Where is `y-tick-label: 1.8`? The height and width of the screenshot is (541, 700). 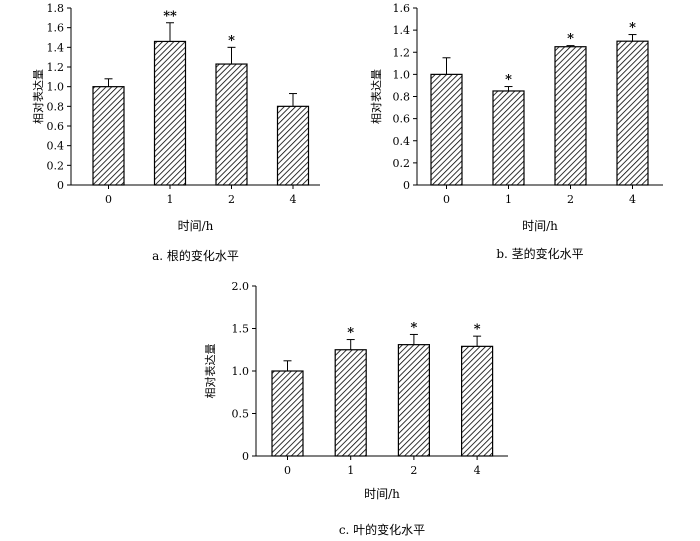
y-tick-label: 1.8 is located at coordinates (56, 8).